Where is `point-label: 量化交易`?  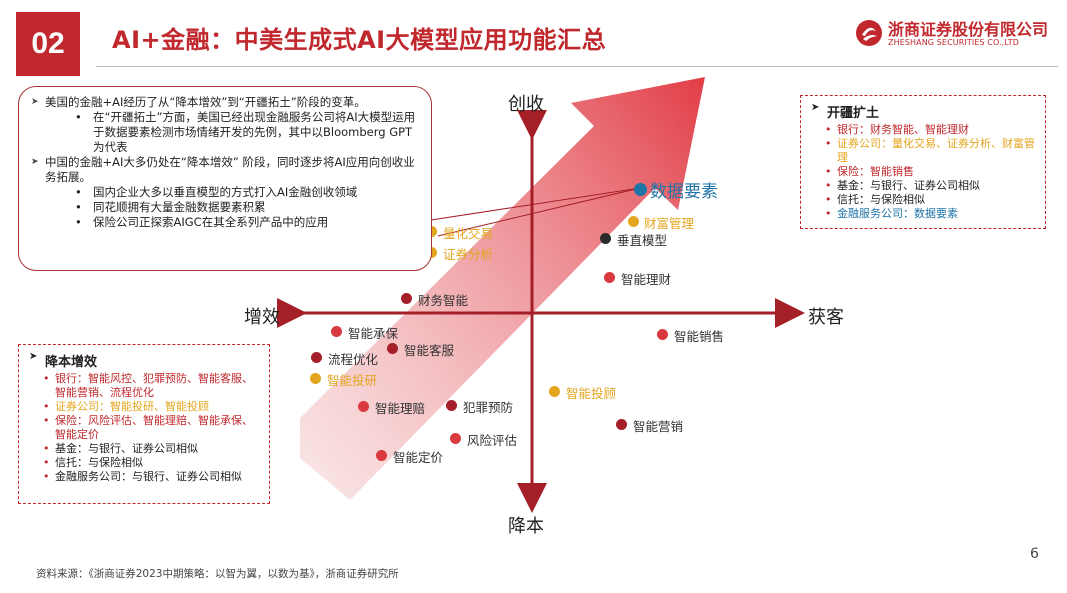 point-label: 量化交易 is located at coordinates (468, 233).